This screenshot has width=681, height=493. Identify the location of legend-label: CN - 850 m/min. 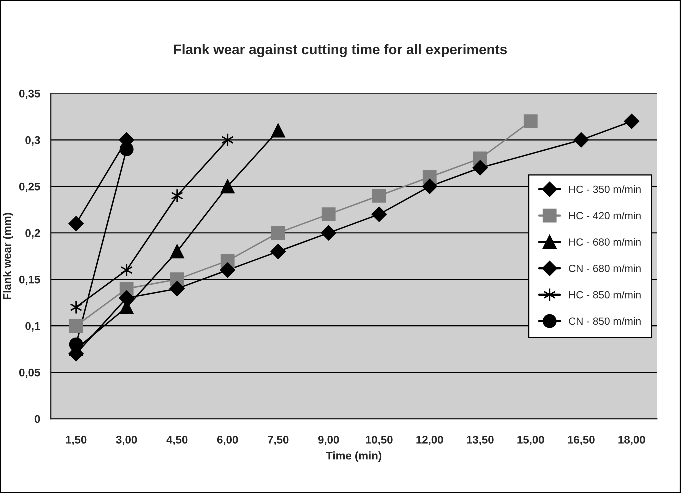
(605, 321).